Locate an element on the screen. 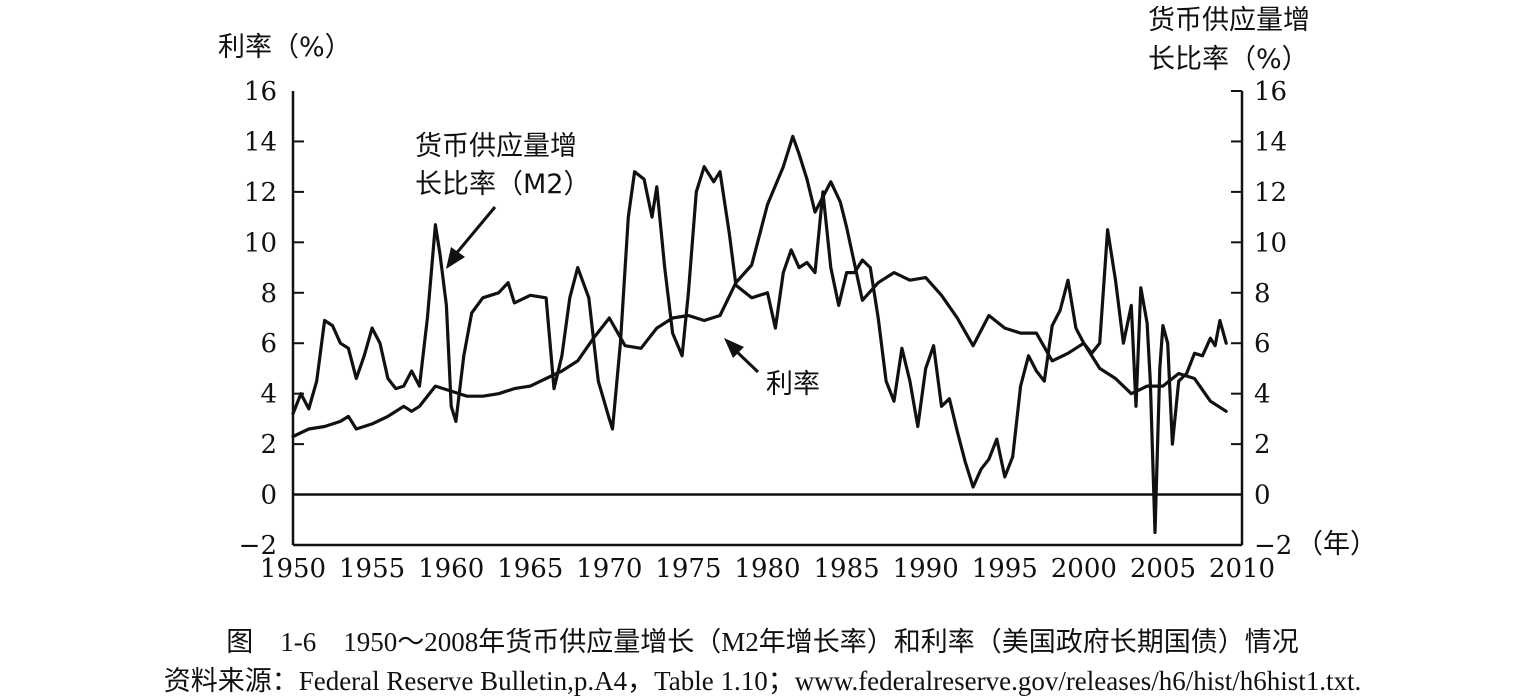  right-axis-title-line2: 长比率（%） is located at coordinates (1228, 59).